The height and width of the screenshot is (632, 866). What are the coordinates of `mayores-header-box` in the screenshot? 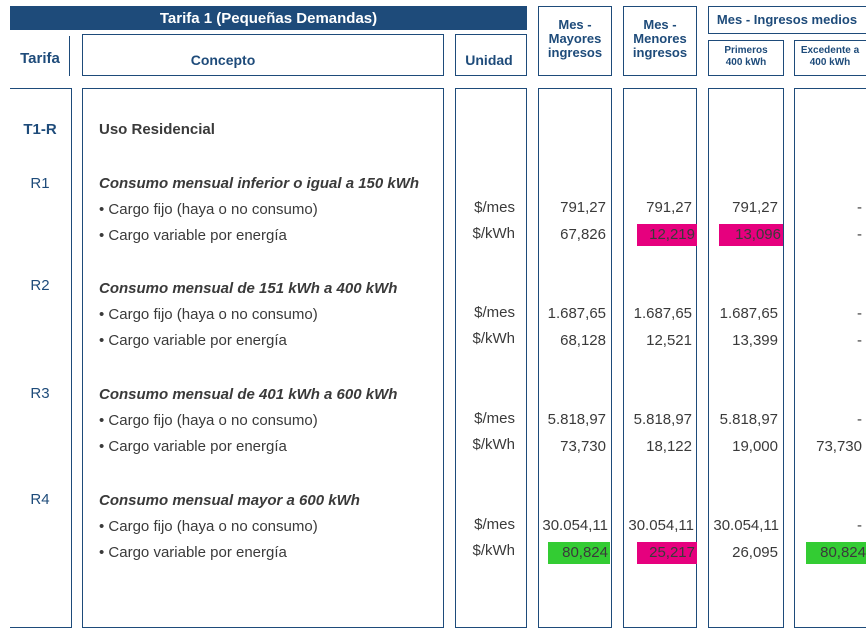 It's located at (575, 41).